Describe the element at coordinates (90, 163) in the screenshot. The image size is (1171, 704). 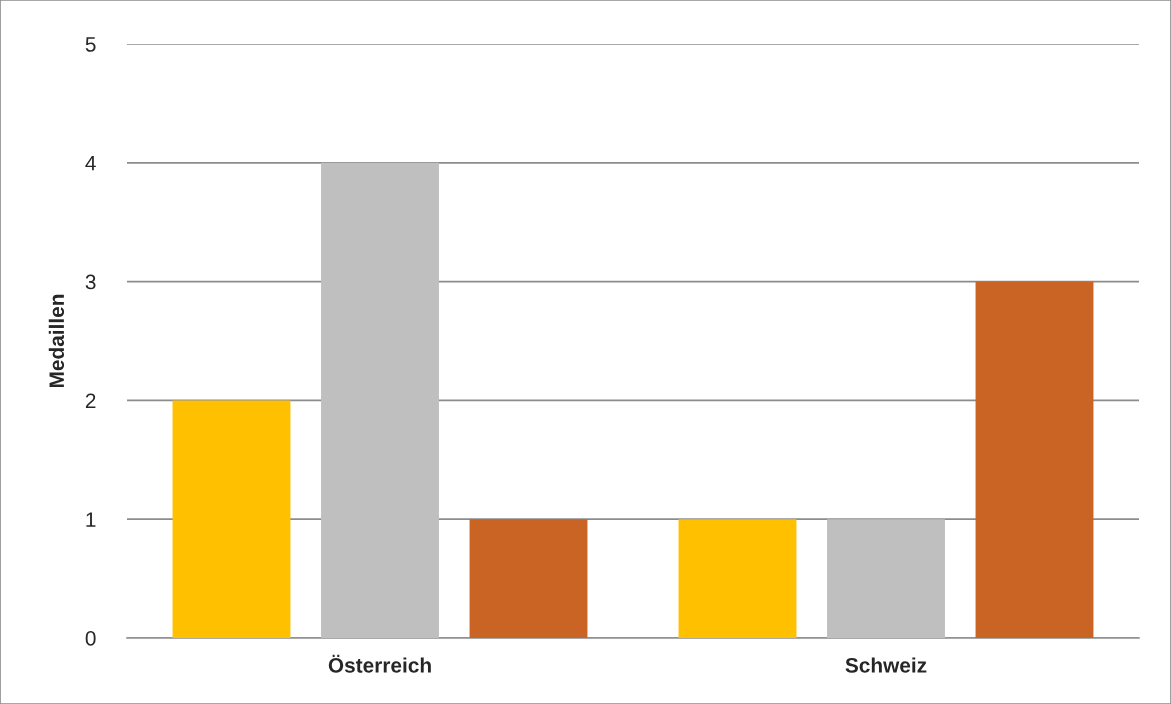
I see `y-tick-label: 4` at that location.